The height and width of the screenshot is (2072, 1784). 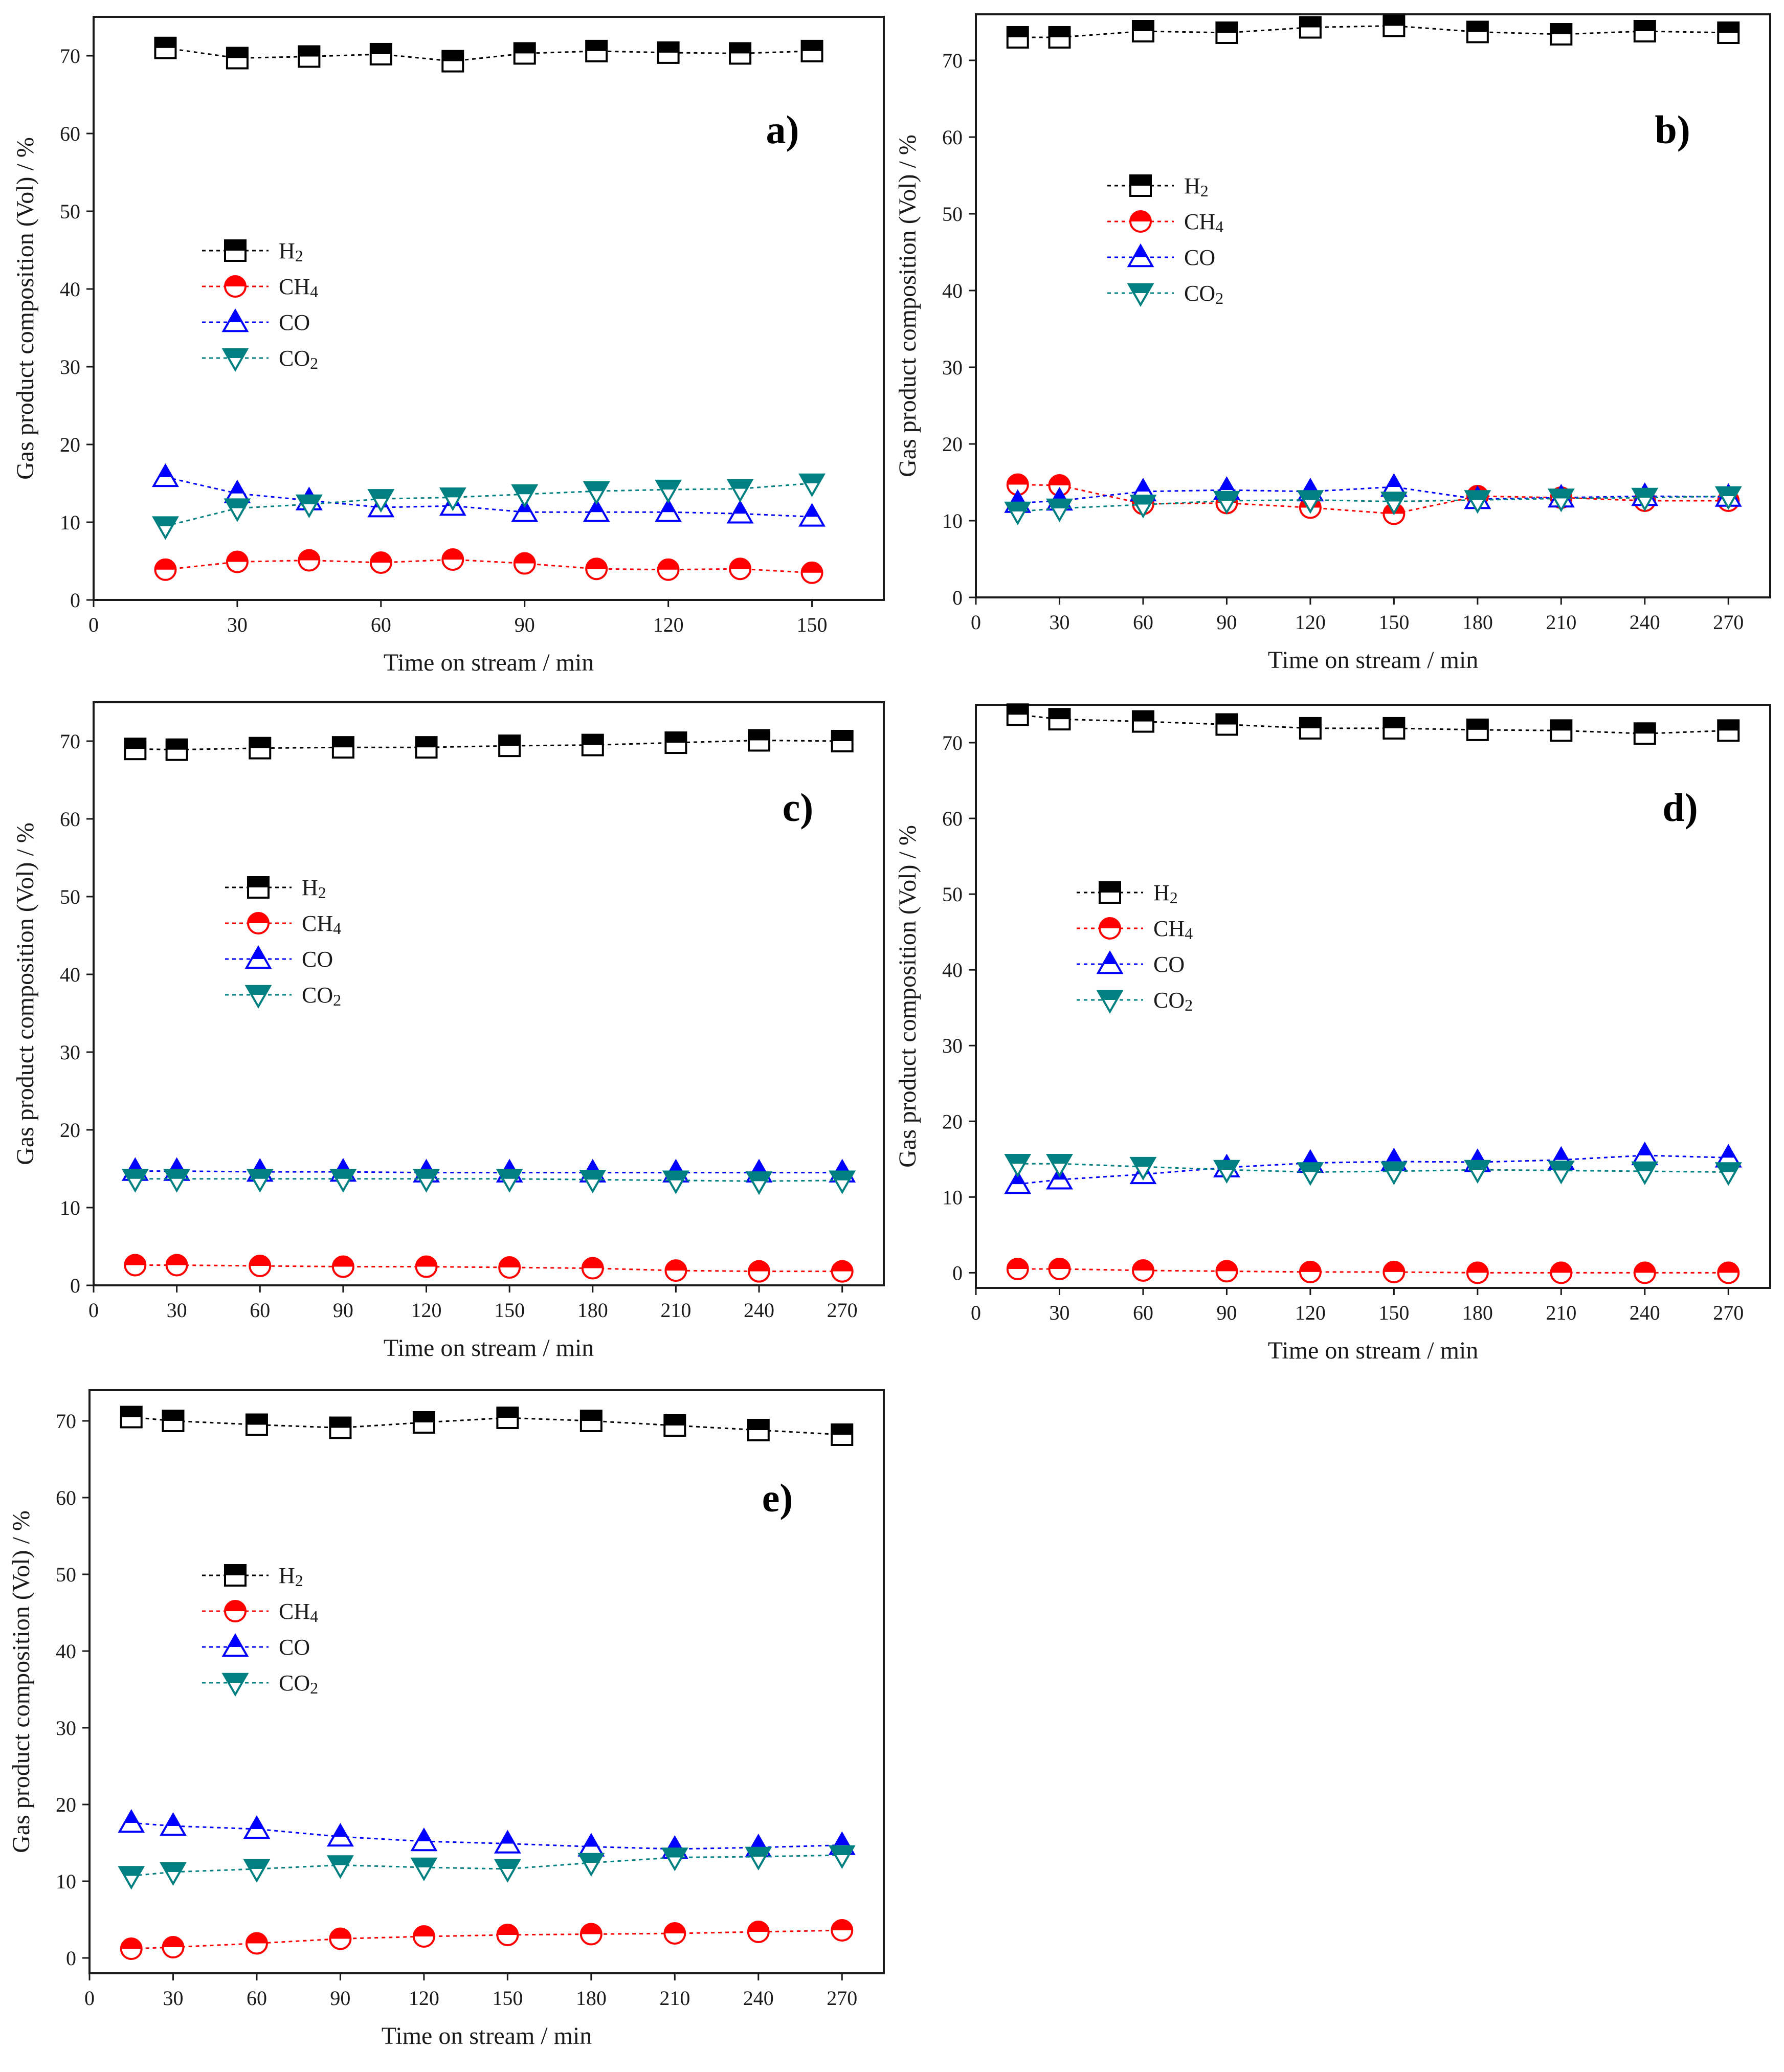 What do you see at coordinates (235, 1685) in the screenshot?
I see `legend-marker-co2` at bounding box center [235, 1685].